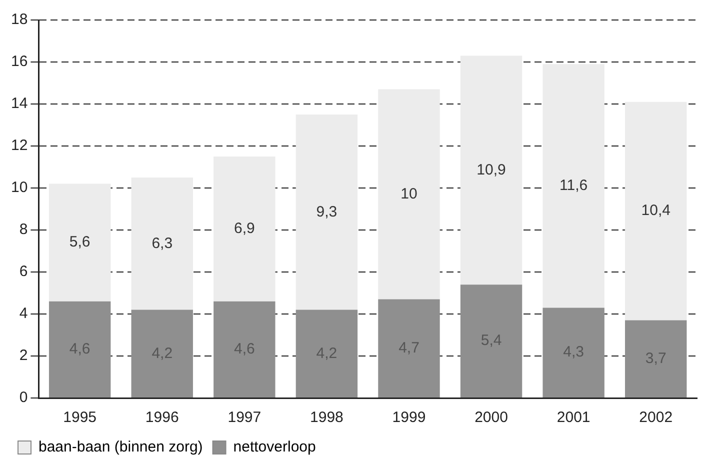  Describe the element at coordinates (19, 61) in the screenshot. I see `y-tick-label: 16` at that location.